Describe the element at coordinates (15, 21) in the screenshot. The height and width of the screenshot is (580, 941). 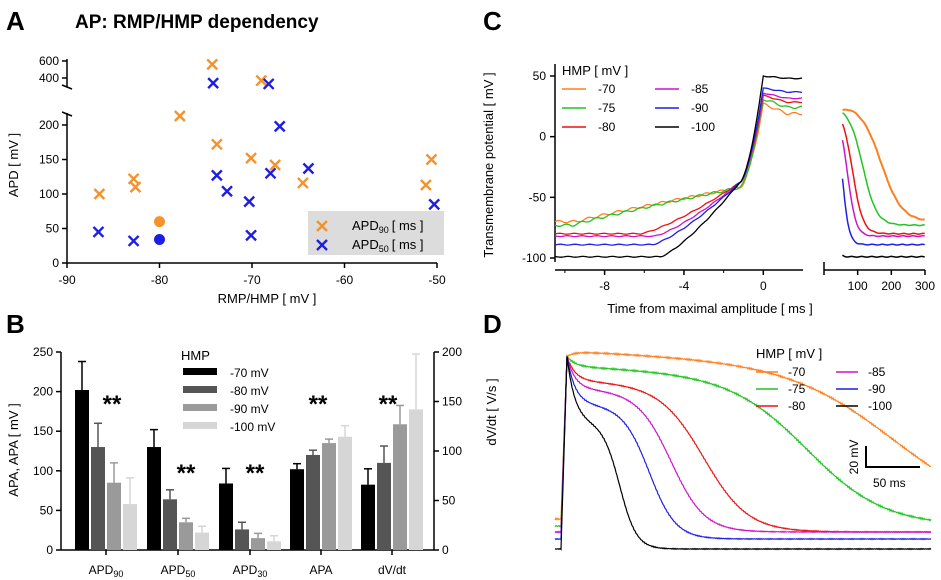
I see `panel-letter-a: A` at that location.